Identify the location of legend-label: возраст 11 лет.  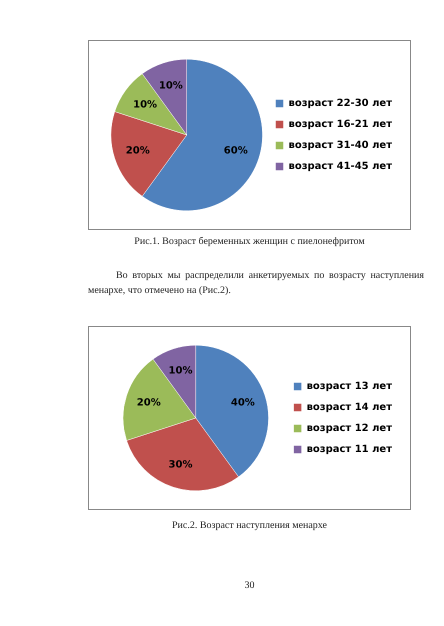
(349, 450).